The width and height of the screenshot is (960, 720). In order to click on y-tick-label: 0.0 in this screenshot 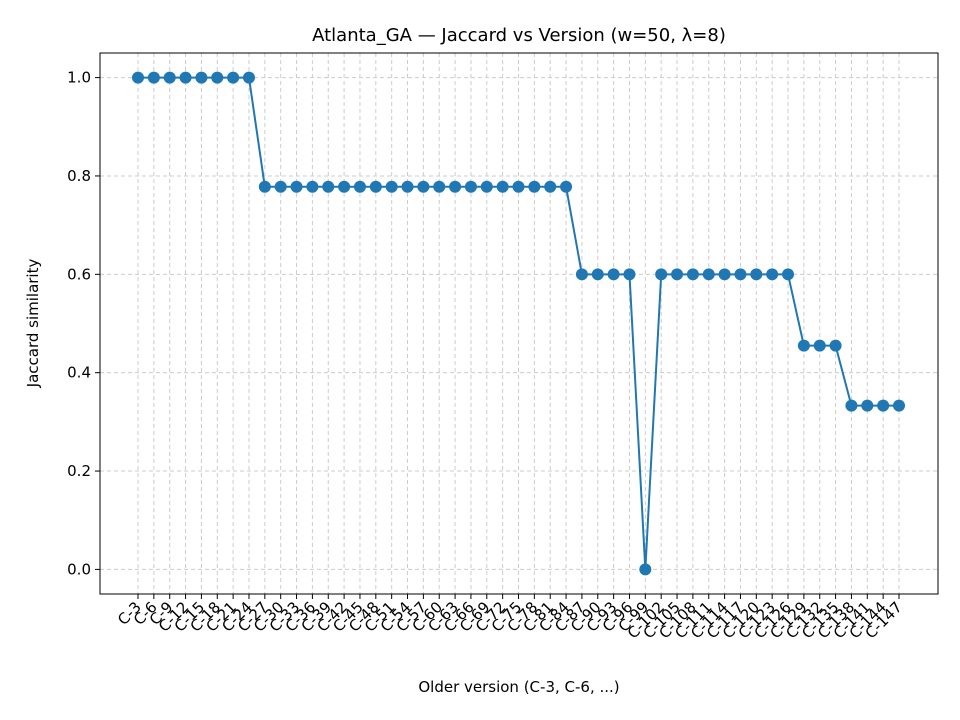, I will do `click(79, 569)`.